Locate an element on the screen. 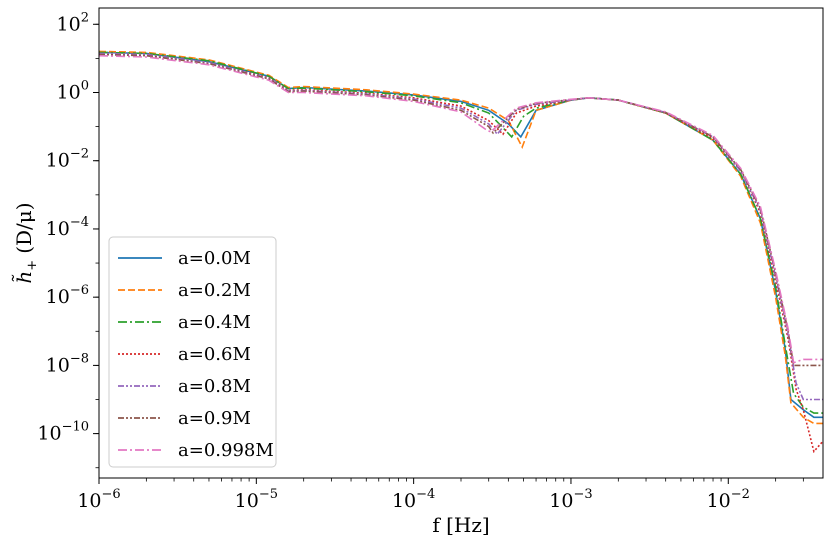  legend-box is located at coordinates (192, 352).